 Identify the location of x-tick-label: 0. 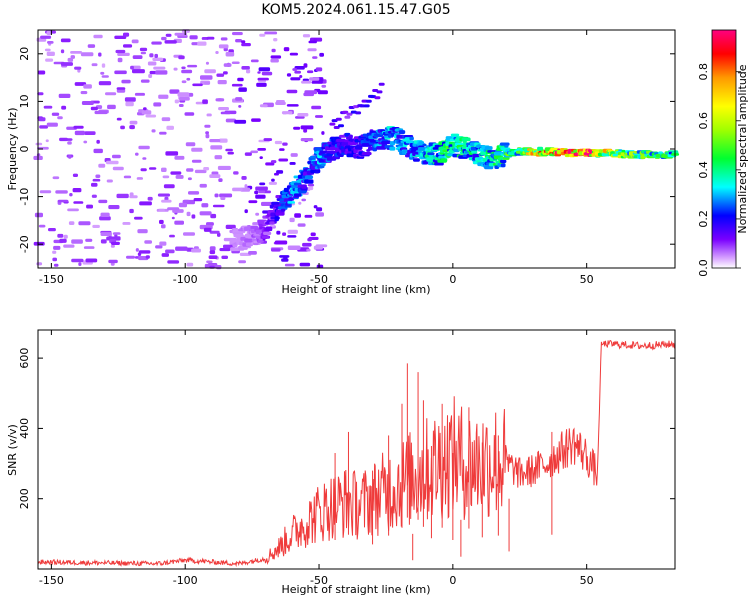
(452, 580).